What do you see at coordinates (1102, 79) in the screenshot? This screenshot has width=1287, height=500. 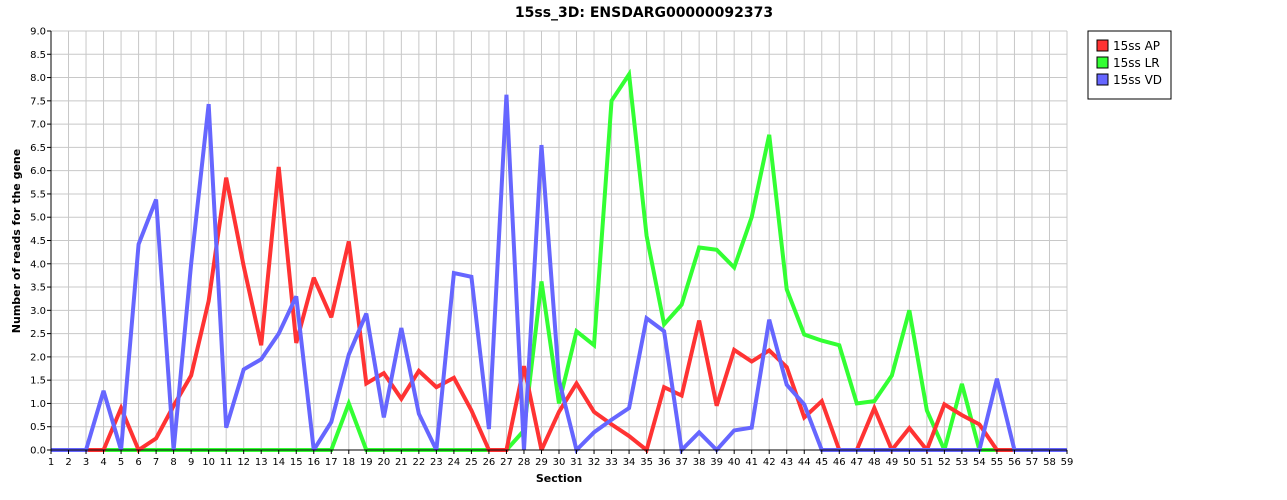 I see `legend-swatch-vd` at bounding box center [1102, 79].